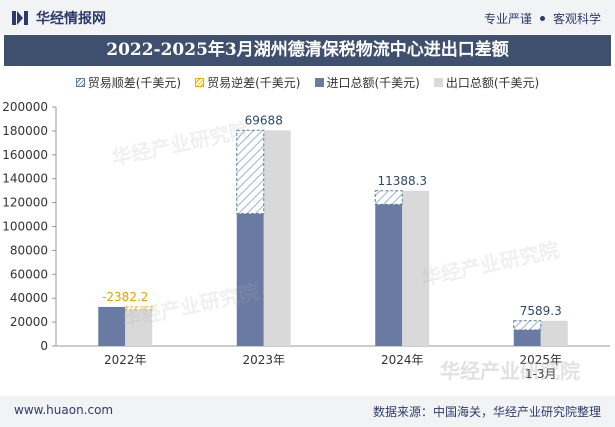  I want to click on legend-export-label: 出口总额(千美元), so click(492, 83).